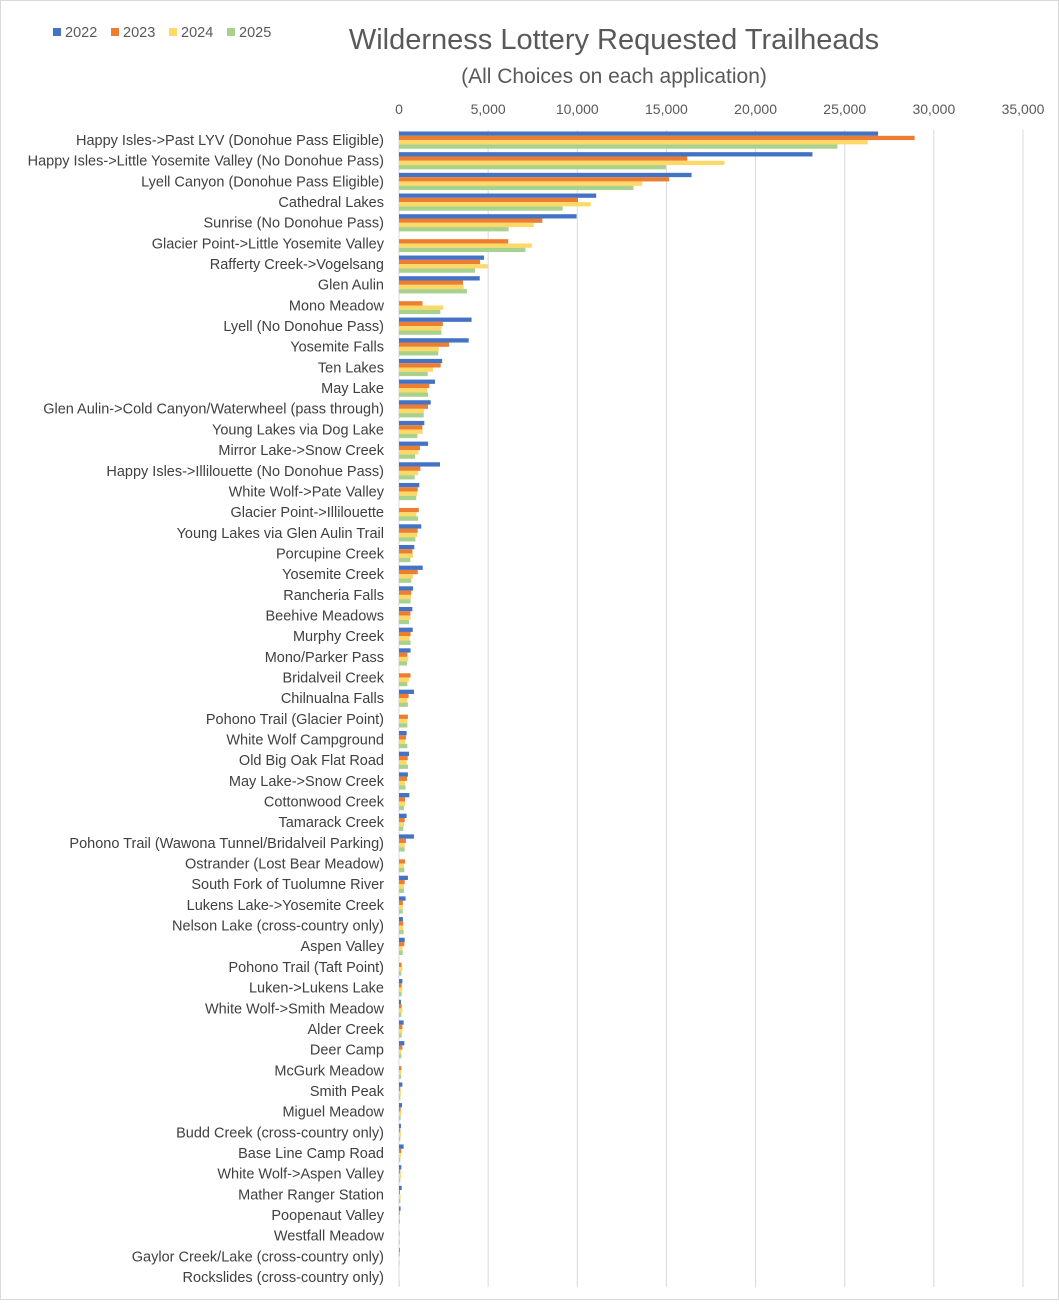 The image size is (1059, 1304). What do you see at coordinates (283, 1278) in the screenshot?
I see `category-label: Rockslides (cross-country only)` at bounding box center [283, 1278].